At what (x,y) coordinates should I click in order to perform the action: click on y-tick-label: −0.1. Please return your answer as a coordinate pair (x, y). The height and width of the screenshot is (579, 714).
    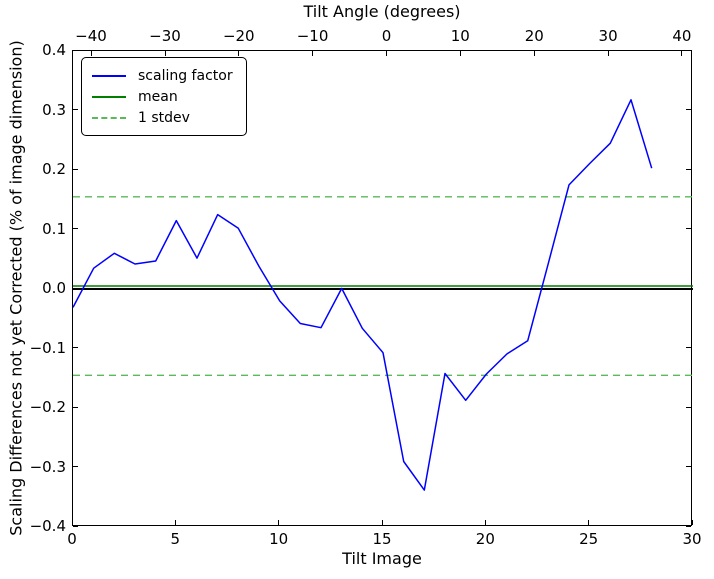
    Looking at the image, I should click on (47, 347).